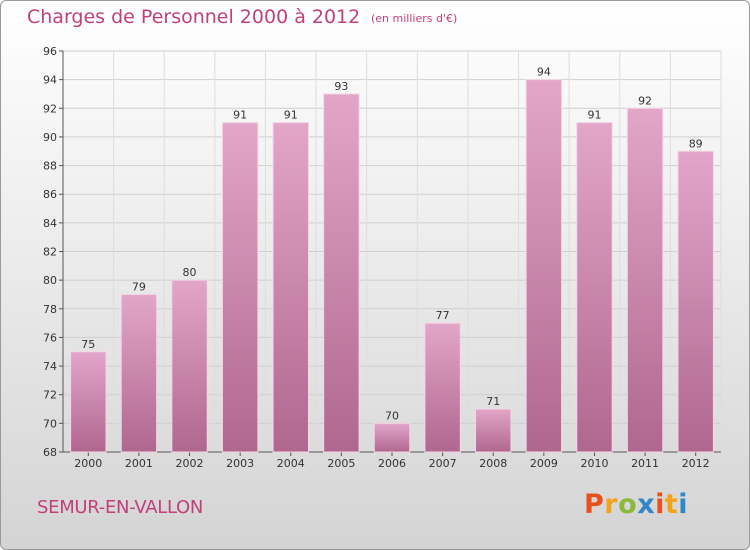 The height and width of the screenshot is (550, 750). What do you see at coordinates (88, 463) in the screenshot?
I see `x-tick-label: 2000` at bounding box center [88, 463].